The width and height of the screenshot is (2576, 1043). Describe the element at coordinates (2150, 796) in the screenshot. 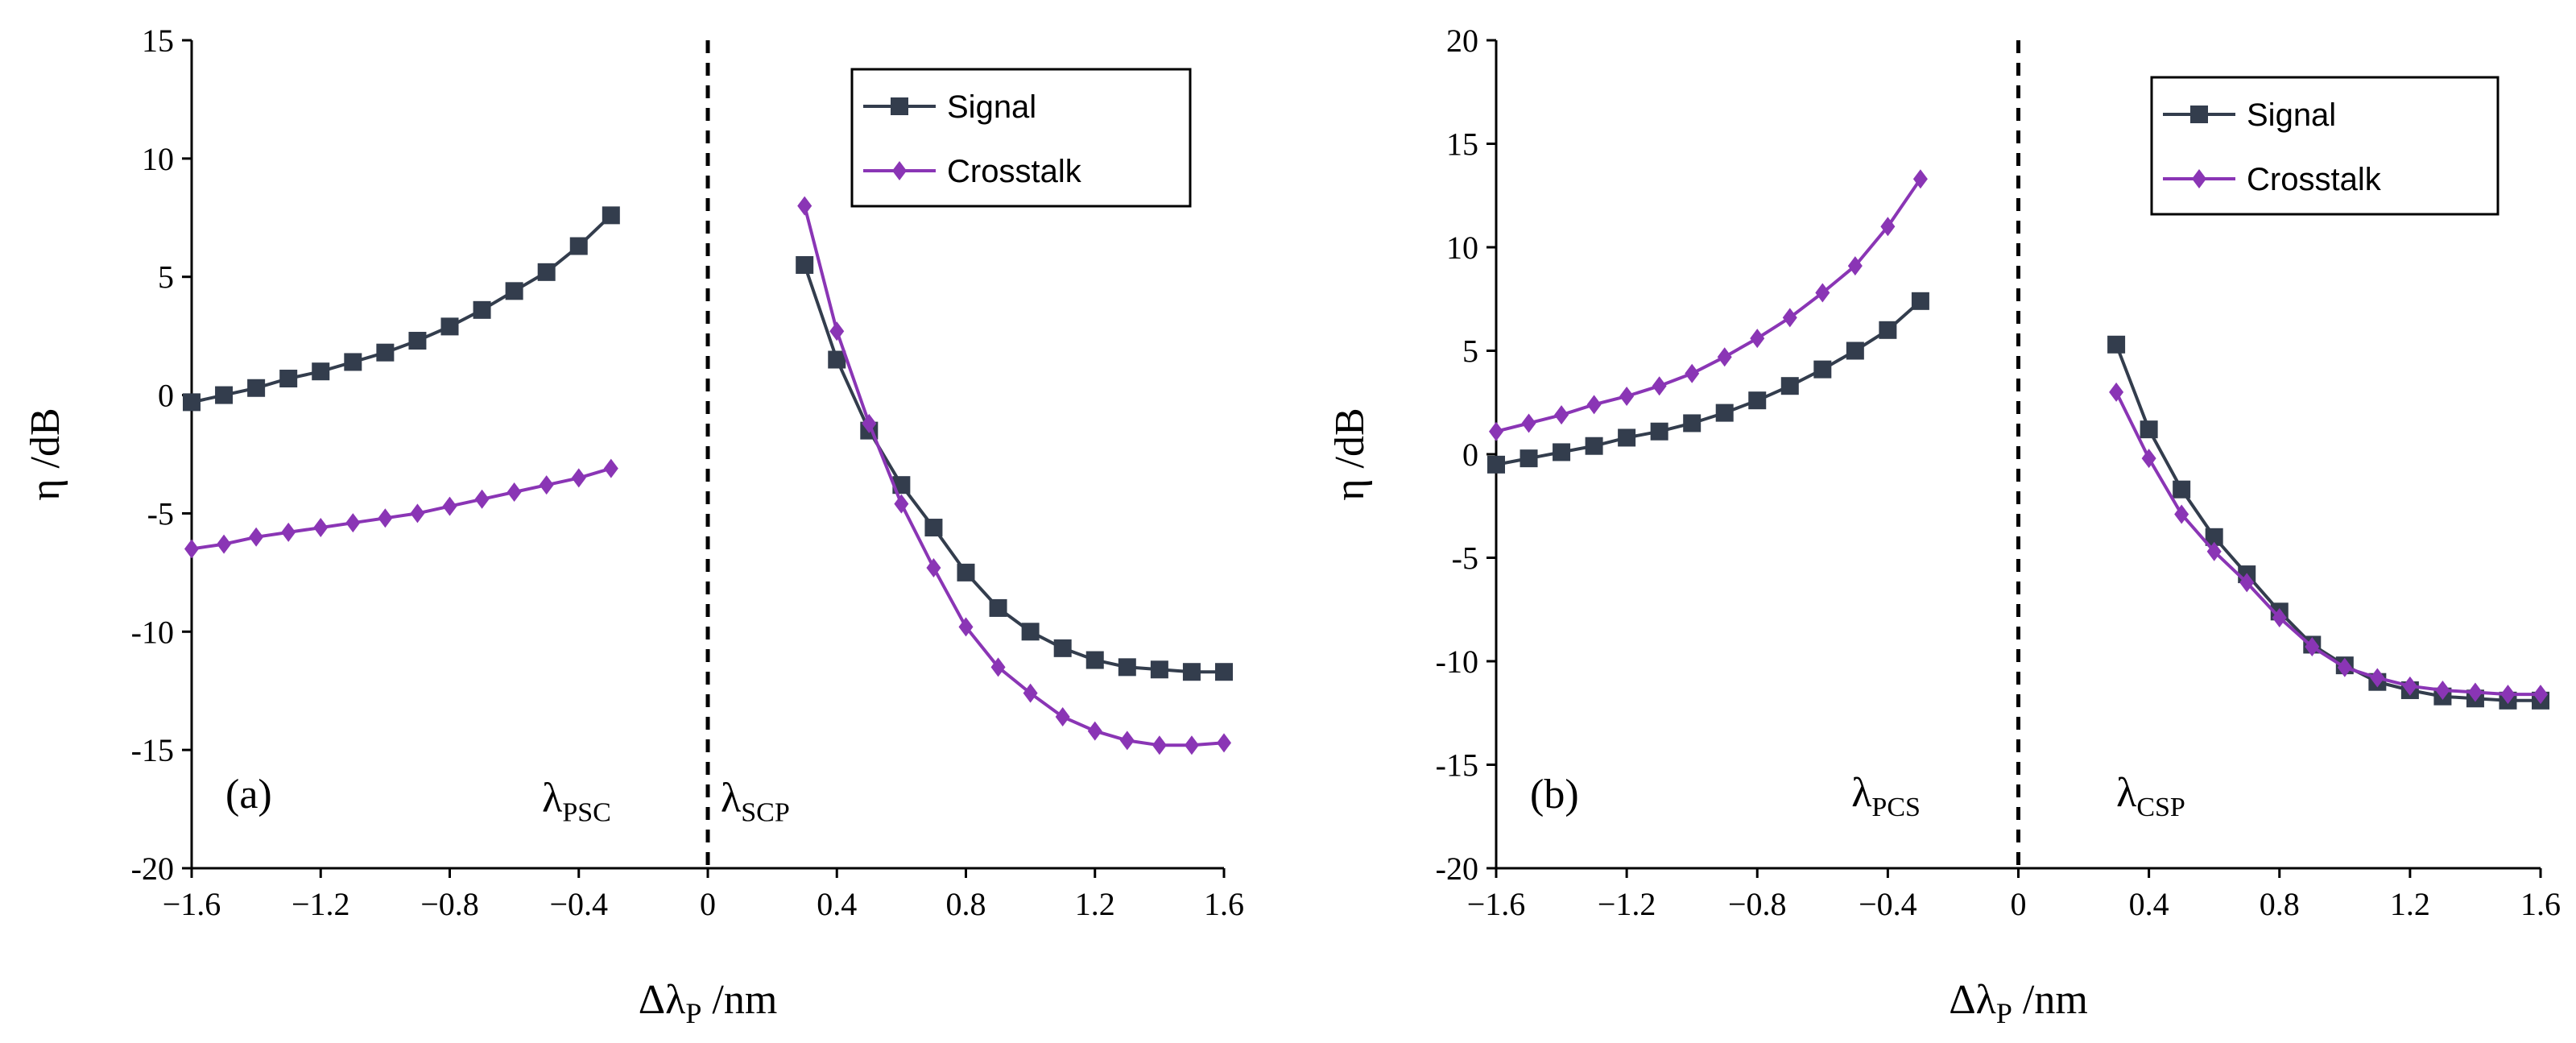

I see `b-region-label-1: λCSP` at that location.